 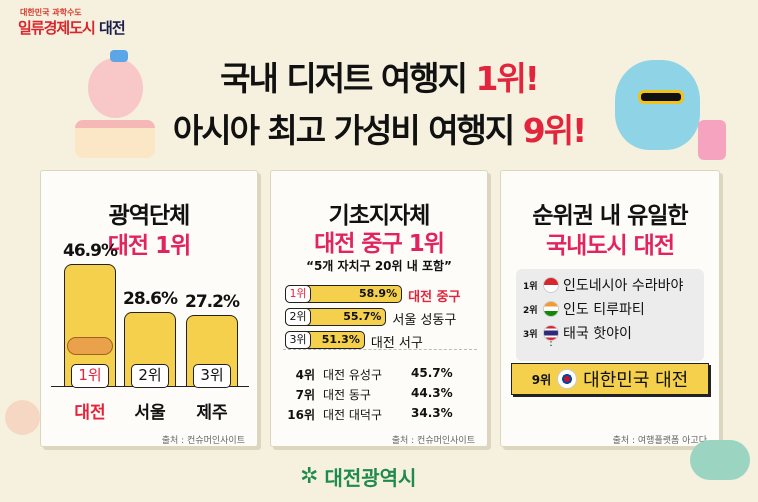 I want to click on city-name: 인도 티루파티, so click(x=604, y=310).